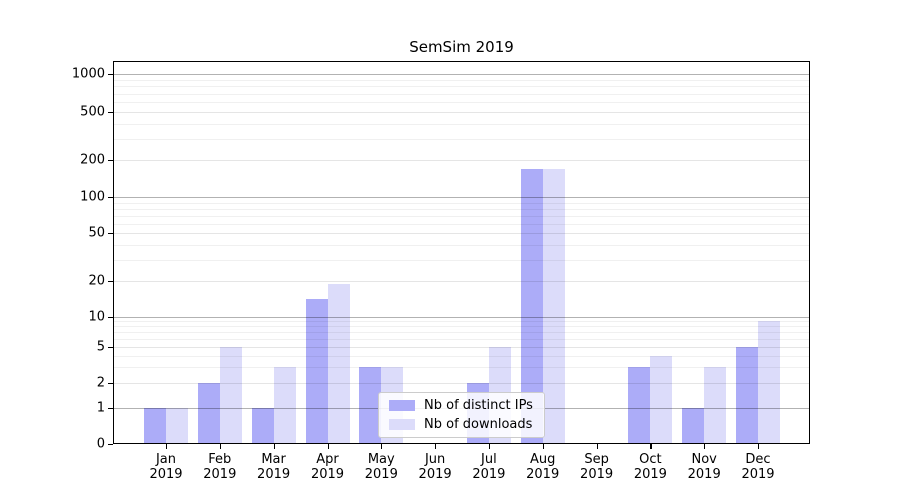 The height and width of the screenshot is (500, 900). I want to click on x-tick-label-apr: Apr 2019, so click(327, 467).